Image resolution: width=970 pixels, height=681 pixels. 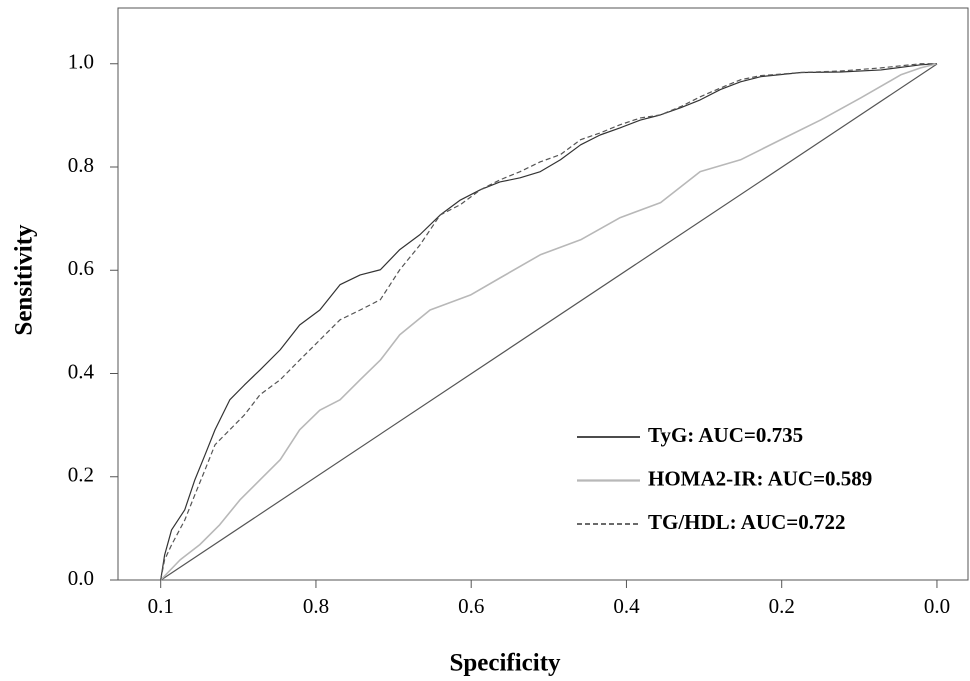 I want to click on x-axis-title: Specificity, so click(x=505, y=663).